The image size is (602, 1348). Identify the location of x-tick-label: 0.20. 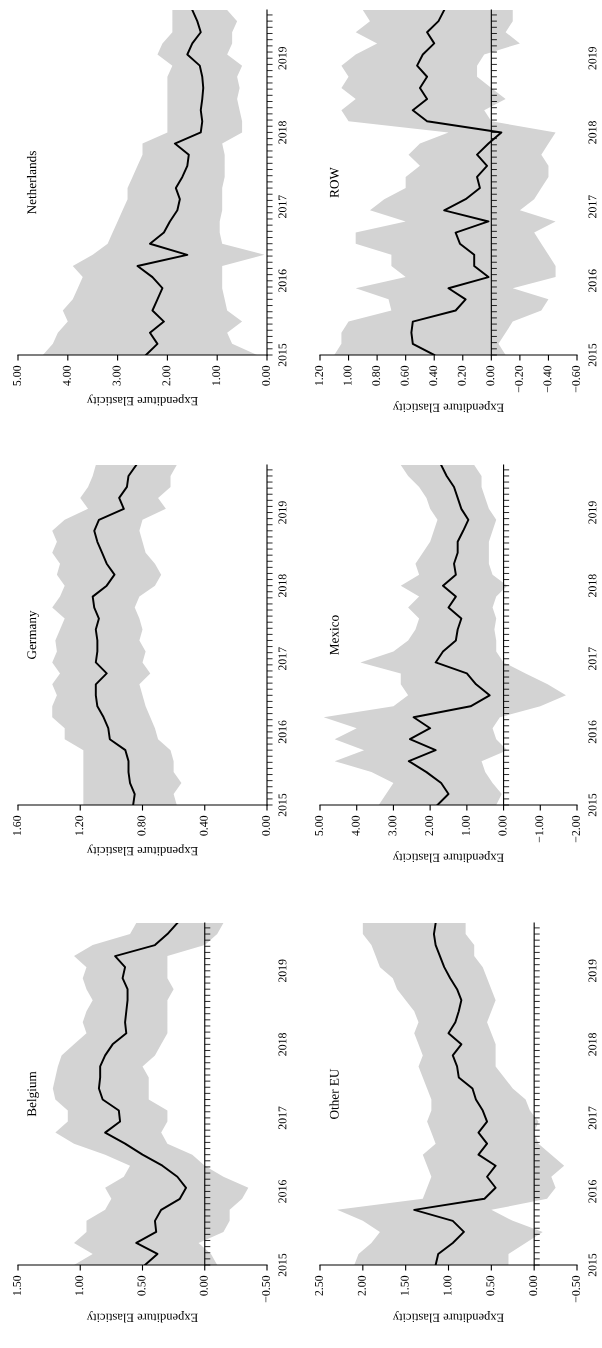
(461, 375).